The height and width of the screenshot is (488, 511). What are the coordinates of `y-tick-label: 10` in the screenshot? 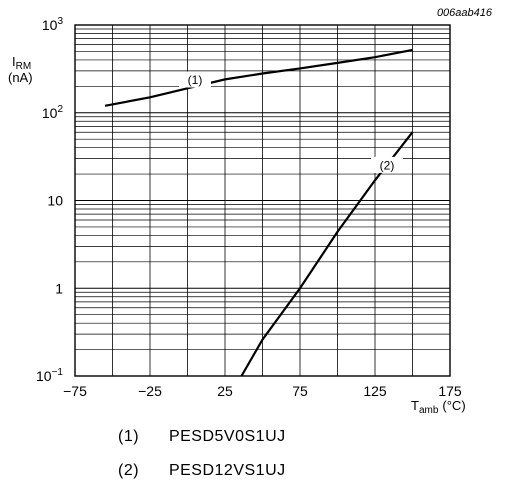 It's located at (55, 201).